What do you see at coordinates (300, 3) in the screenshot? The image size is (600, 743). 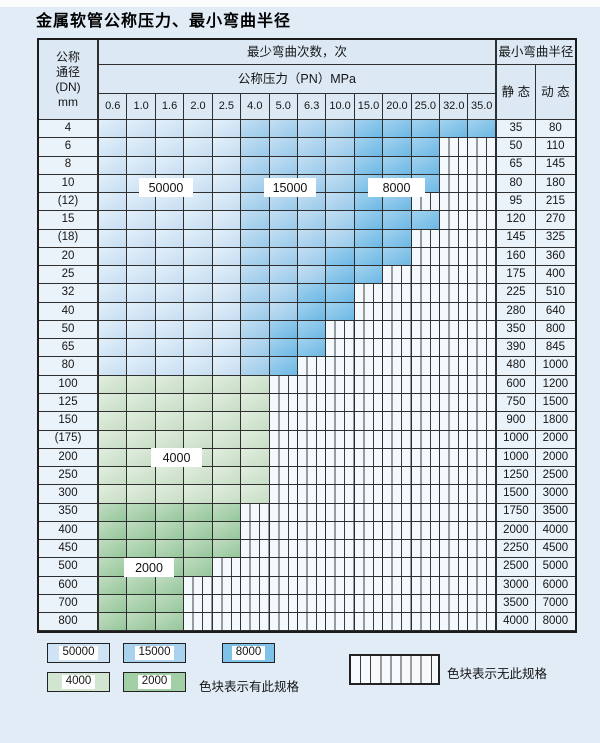 I see `top-strip` at bounding box center [300, 3].